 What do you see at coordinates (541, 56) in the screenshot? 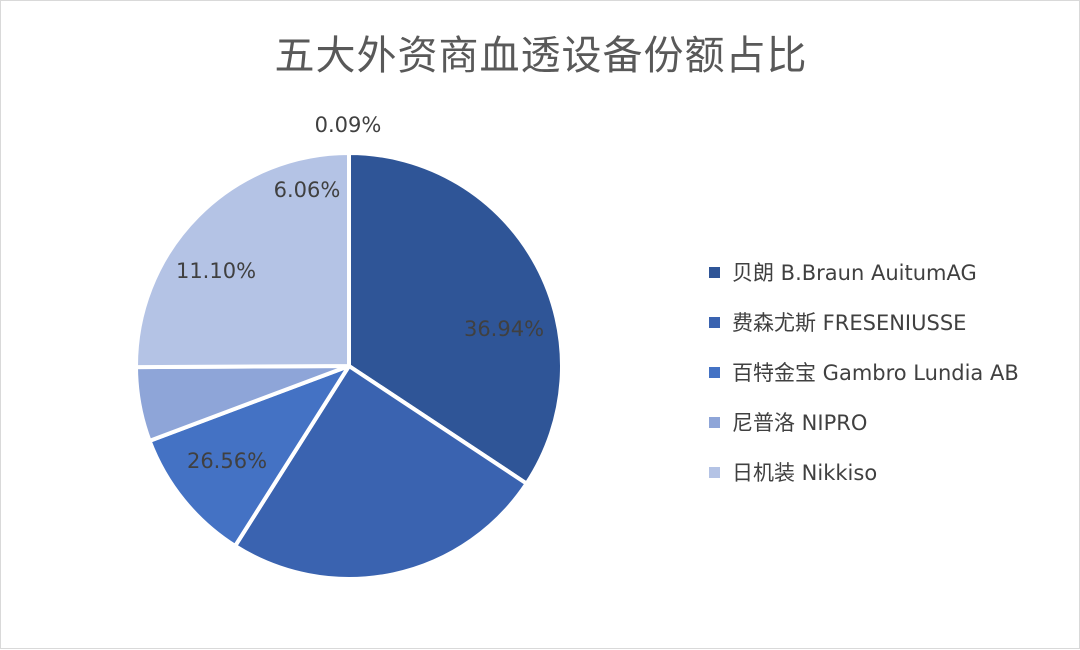
I see `chart-title: 五大外资商血透设备份额占比` at bounding box center [541, 56].